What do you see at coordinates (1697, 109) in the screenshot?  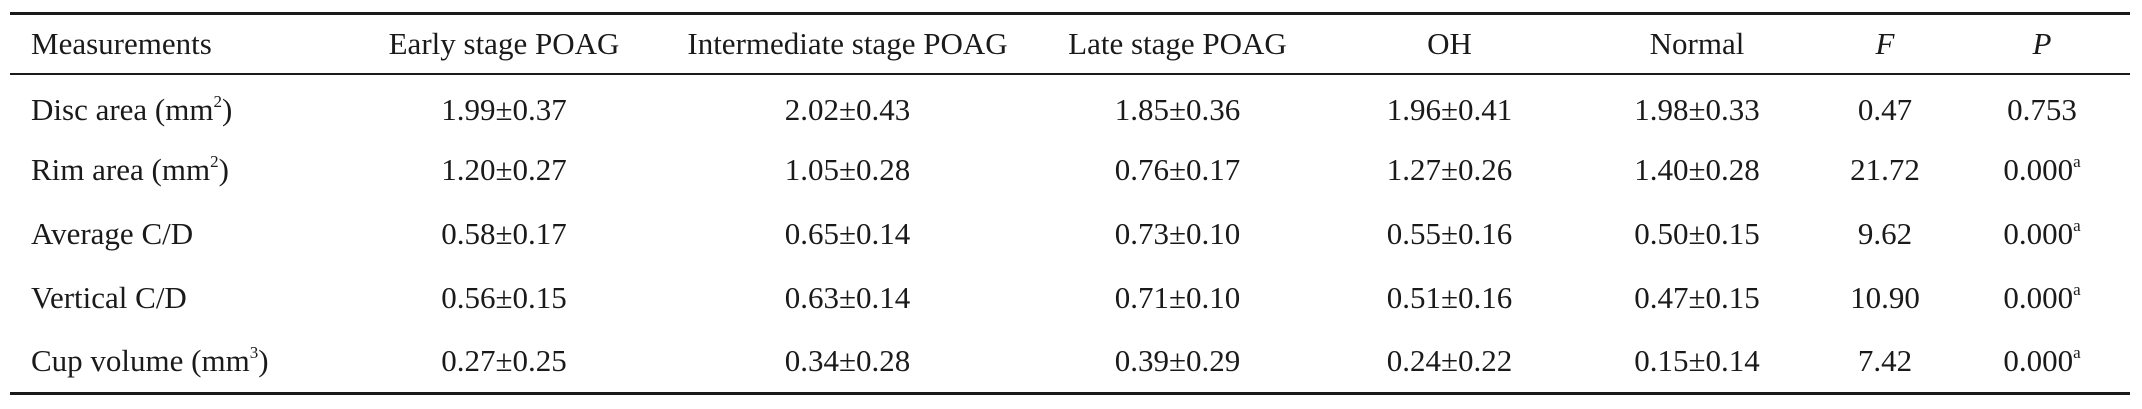 I see `cell-normal: 1.98±0.33` at bounding box center [1697, 109].